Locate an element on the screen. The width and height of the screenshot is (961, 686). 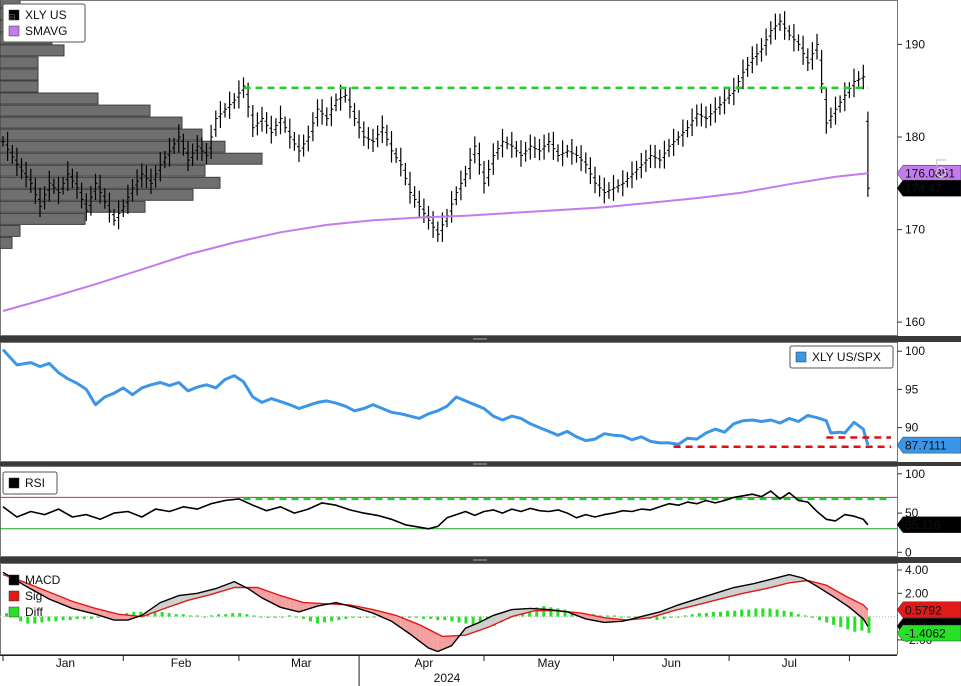
volume-profile is located at coordinates (131, 124).